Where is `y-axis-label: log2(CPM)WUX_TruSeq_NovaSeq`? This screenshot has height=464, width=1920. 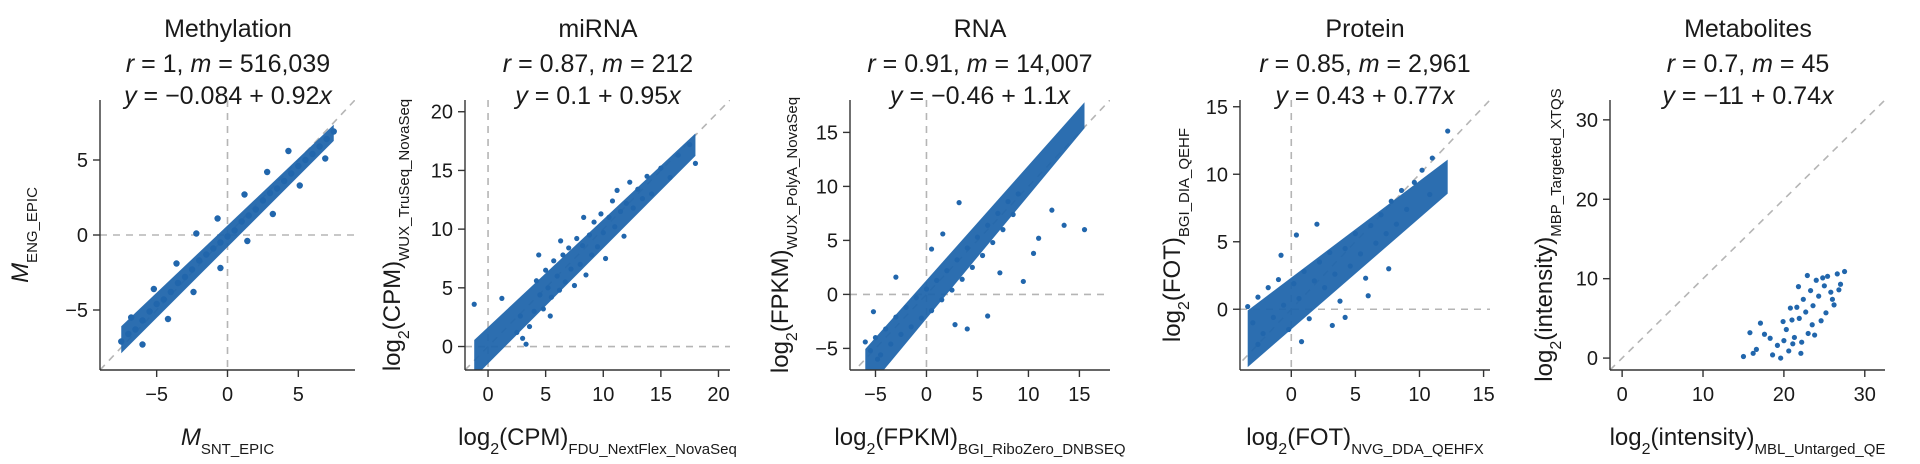 y-axis-label: log2(CPM)WUX_TruSeq_NovaSeq is located at coordinates (396, 235).